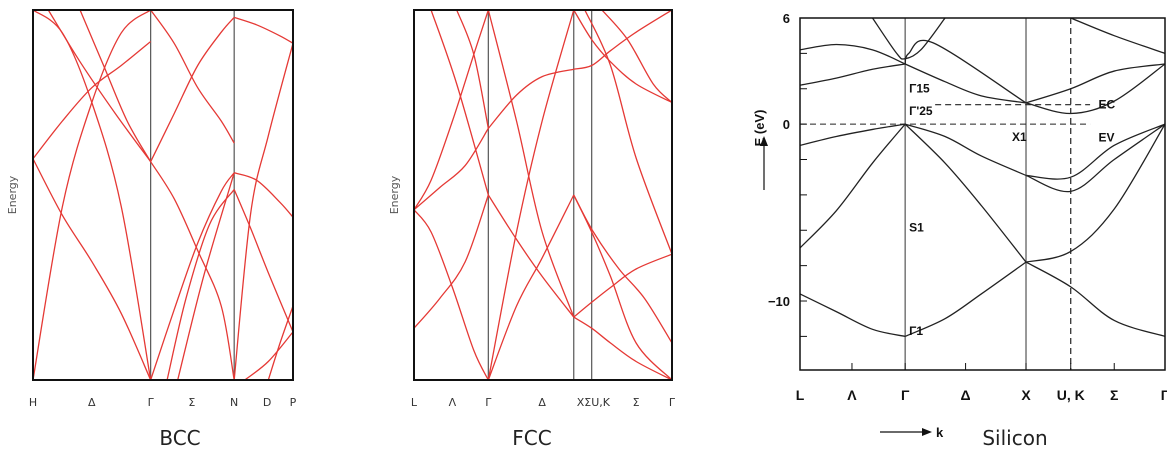 This screenshot has width=1167, height=463. Describe the element at coordinates (594, 402) in the screenshot. I see `x-tick-label: XΣU,K` at that location.